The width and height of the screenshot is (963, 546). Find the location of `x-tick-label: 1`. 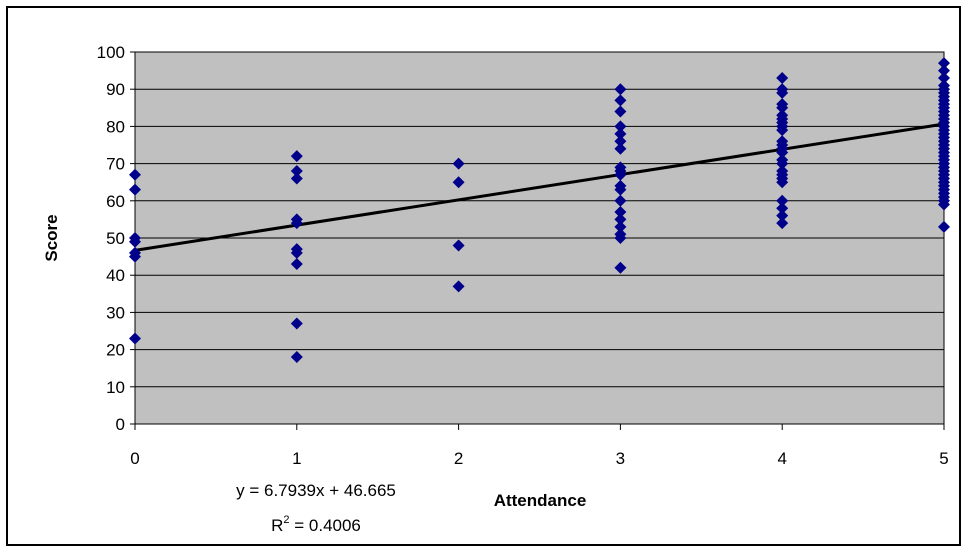

x-tick-label: 1 is located at coordinates (296, 458).